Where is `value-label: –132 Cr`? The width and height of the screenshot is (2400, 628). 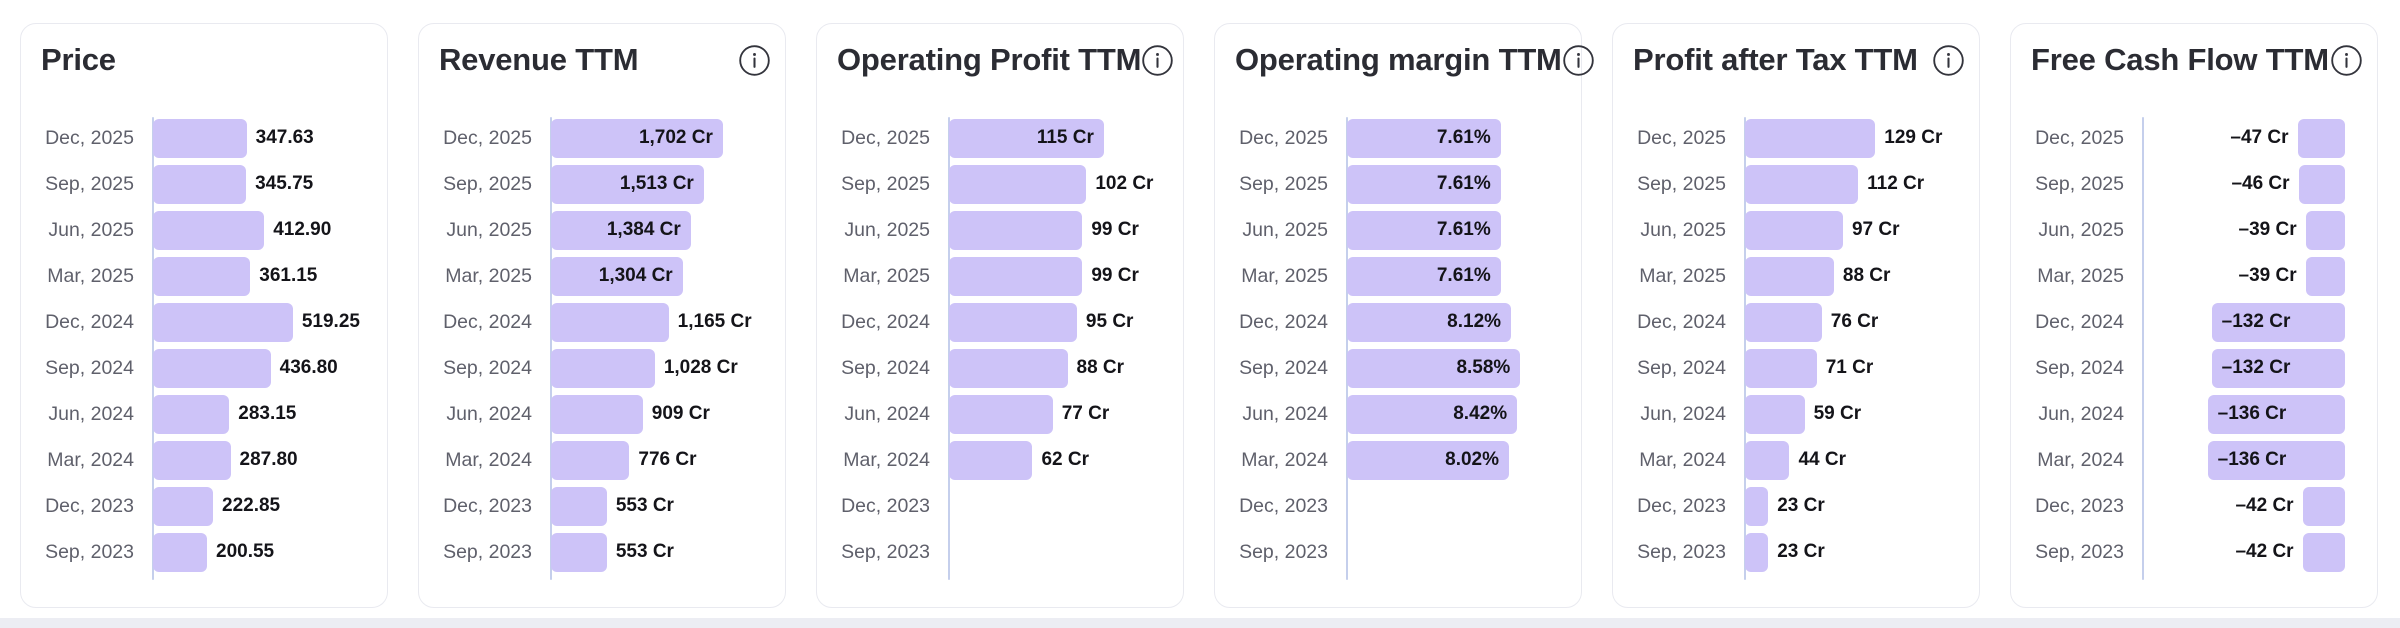 value-label: –132 Cr is located at coordinates (2256, 321).